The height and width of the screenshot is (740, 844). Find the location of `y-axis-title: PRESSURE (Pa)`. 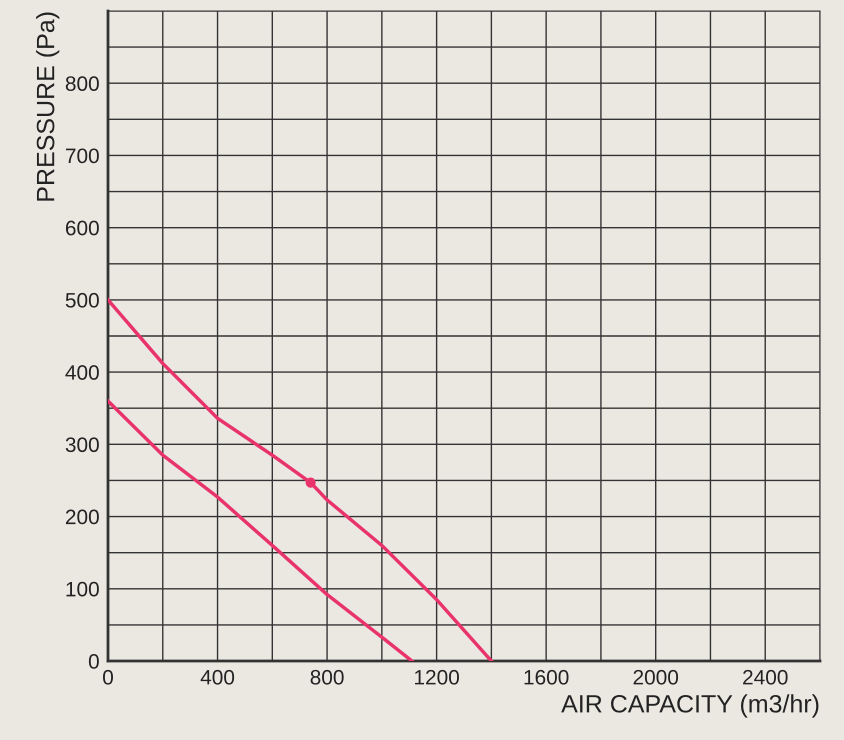

y-axis-title: PRESSURE (Pa) is located at coordinates (48, 106).